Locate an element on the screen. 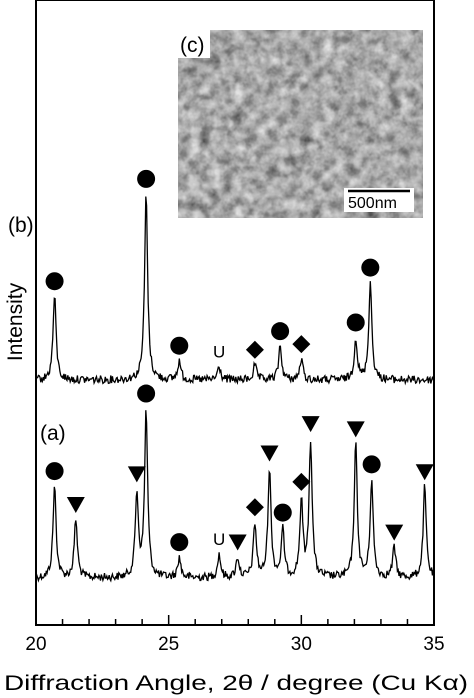 The height and width of the screenshot is (698, 474). y-axis-label: Intensity is located at coordinates (15, 321).